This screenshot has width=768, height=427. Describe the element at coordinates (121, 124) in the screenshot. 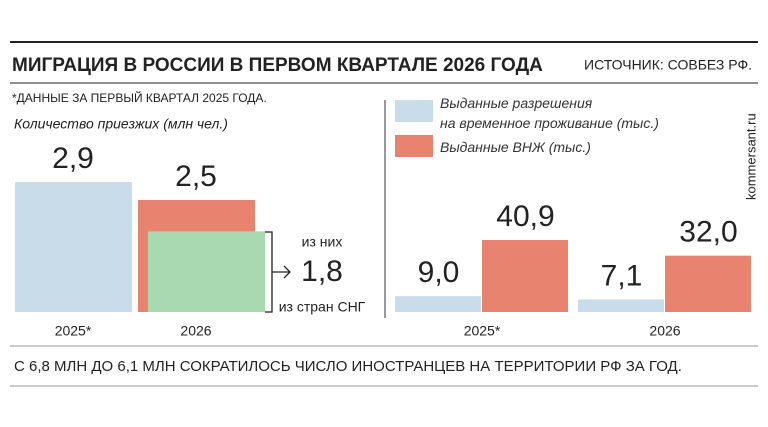

I see `chart-subtitle: Количество приезжих (млн чел.)` at that location.